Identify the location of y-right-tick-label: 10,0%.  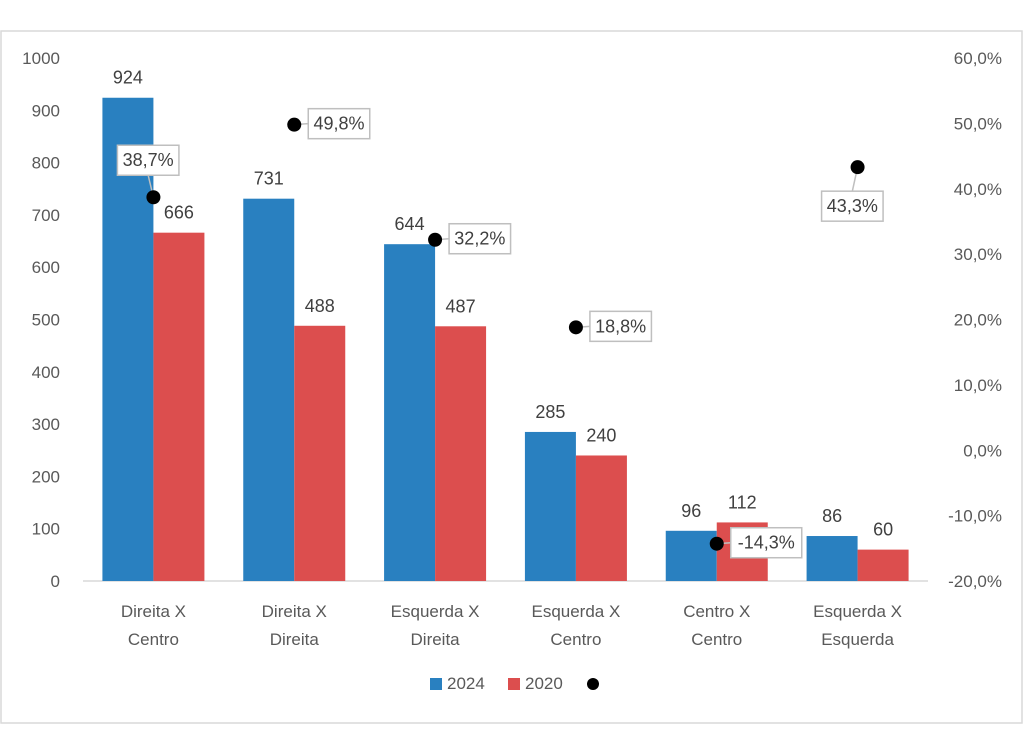
(978, 385).